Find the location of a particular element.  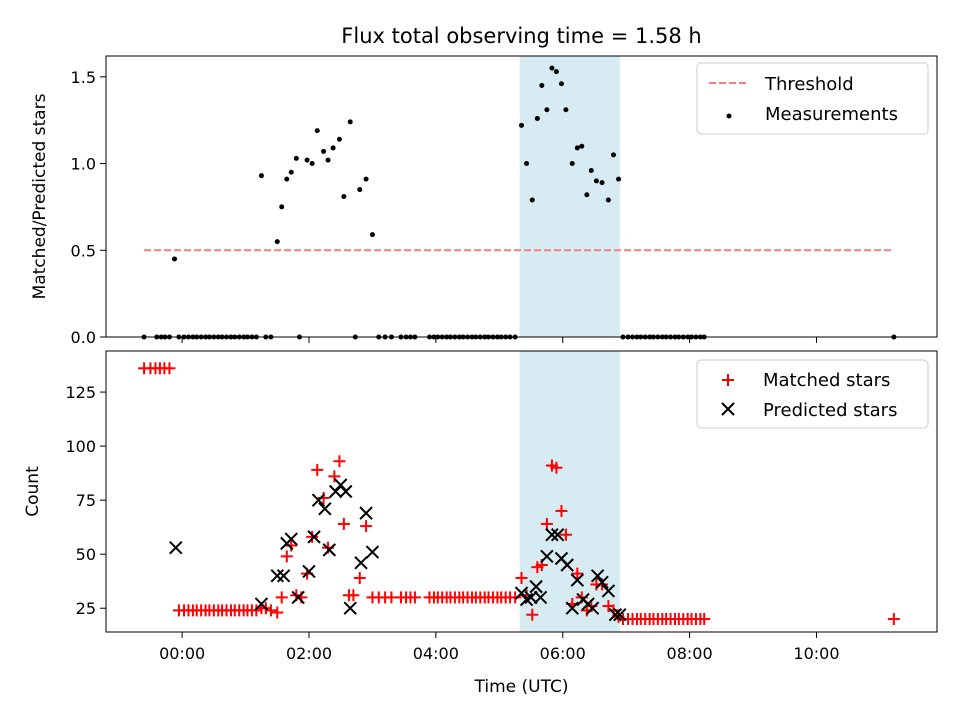

x-tick-label: 00:00 is located at coordinates (182, 653).